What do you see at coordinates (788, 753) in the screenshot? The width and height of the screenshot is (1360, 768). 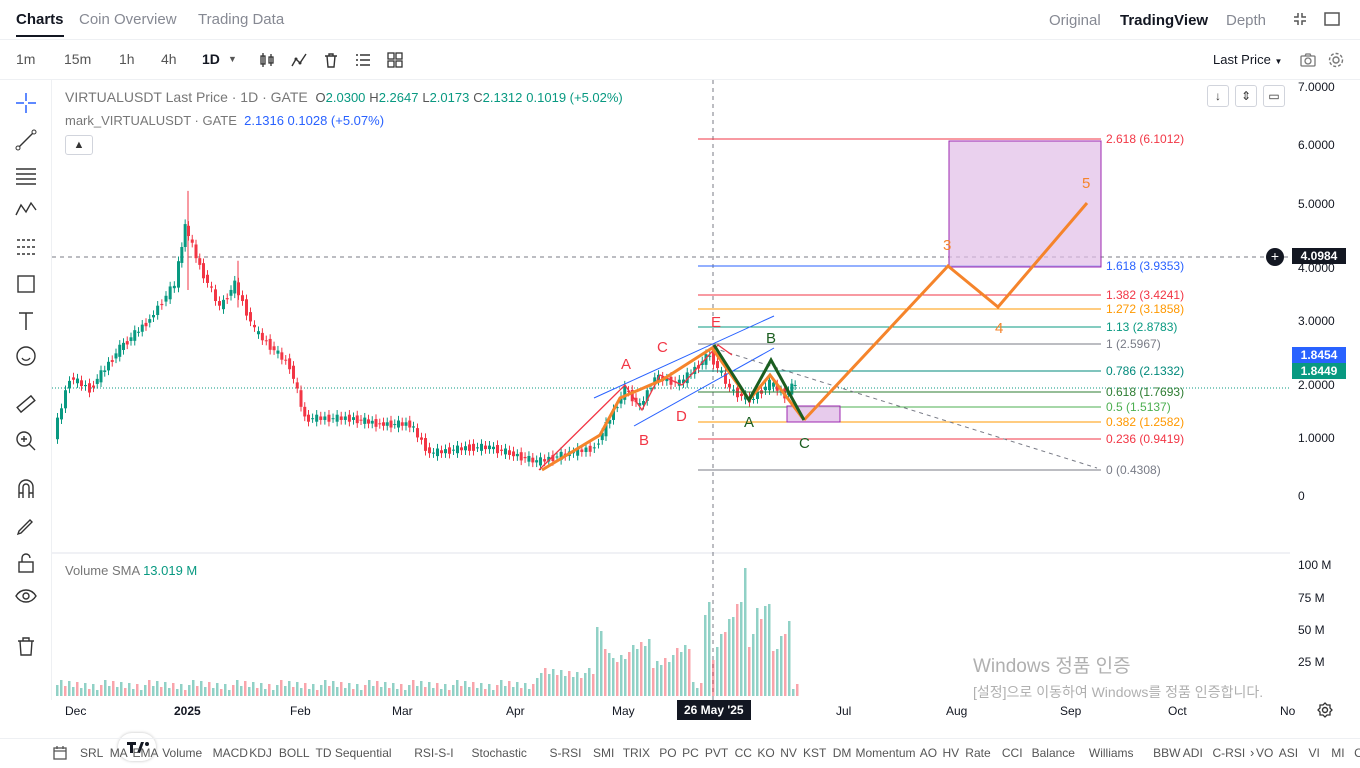 I see `indicator-item: NV` at bounding box center [788, 753].